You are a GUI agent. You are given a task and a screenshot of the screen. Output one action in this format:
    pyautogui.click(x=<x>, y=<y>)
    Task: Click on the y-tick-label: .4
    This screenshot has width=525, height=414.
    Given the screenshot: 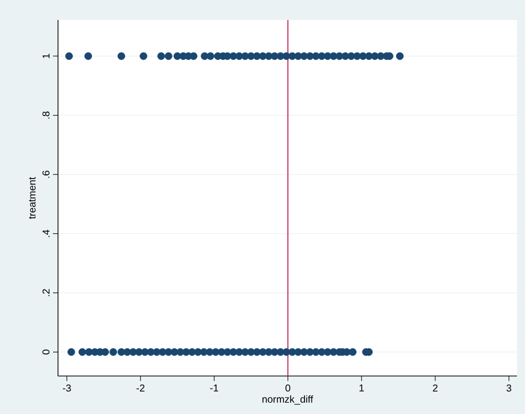 What is the action you would take?
    pyautogui.click(x=46, y=233)
    